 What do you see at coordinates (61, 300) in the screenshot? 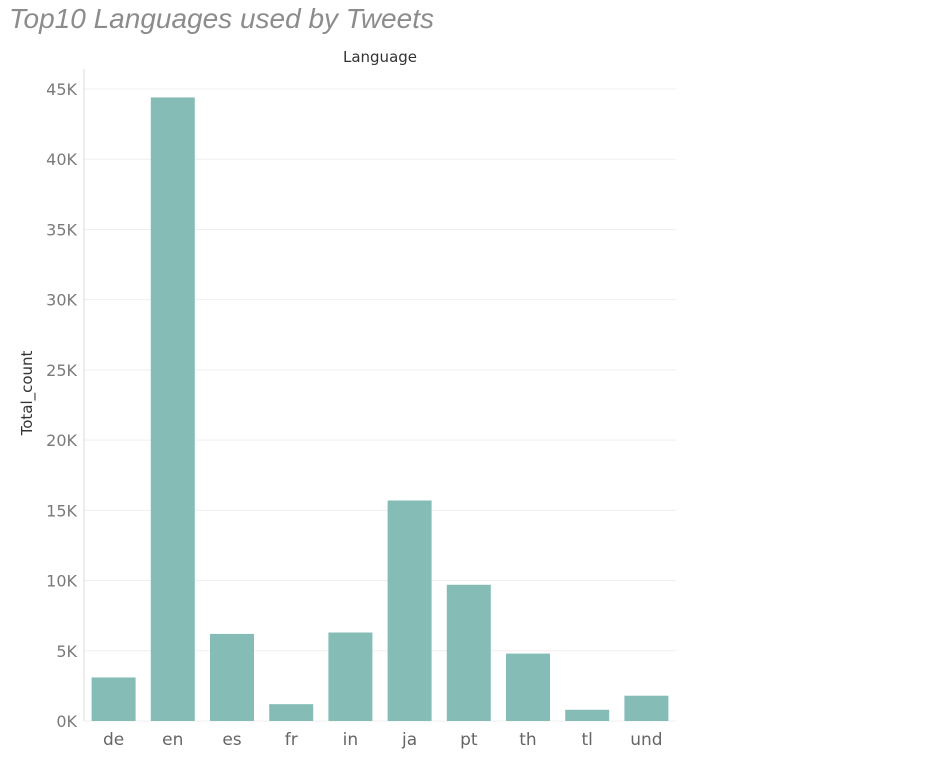
I see `y-tick-label: 30K` at bounding box center [61, 300].